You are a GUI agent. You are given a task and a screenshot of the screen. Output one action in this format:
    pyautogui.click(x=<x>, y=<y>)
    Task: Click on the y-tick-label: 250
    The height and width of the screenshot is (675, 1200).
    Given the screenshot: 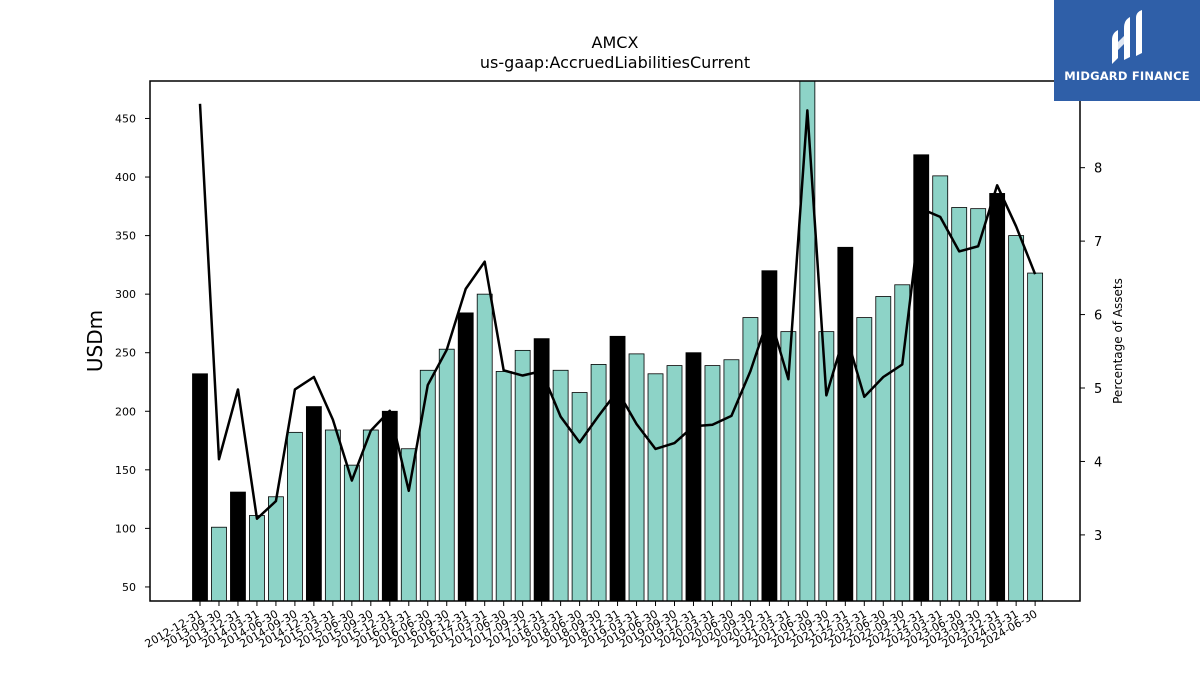 What is the action you would take?
    pyautogui.click(x=125, y=353)
    